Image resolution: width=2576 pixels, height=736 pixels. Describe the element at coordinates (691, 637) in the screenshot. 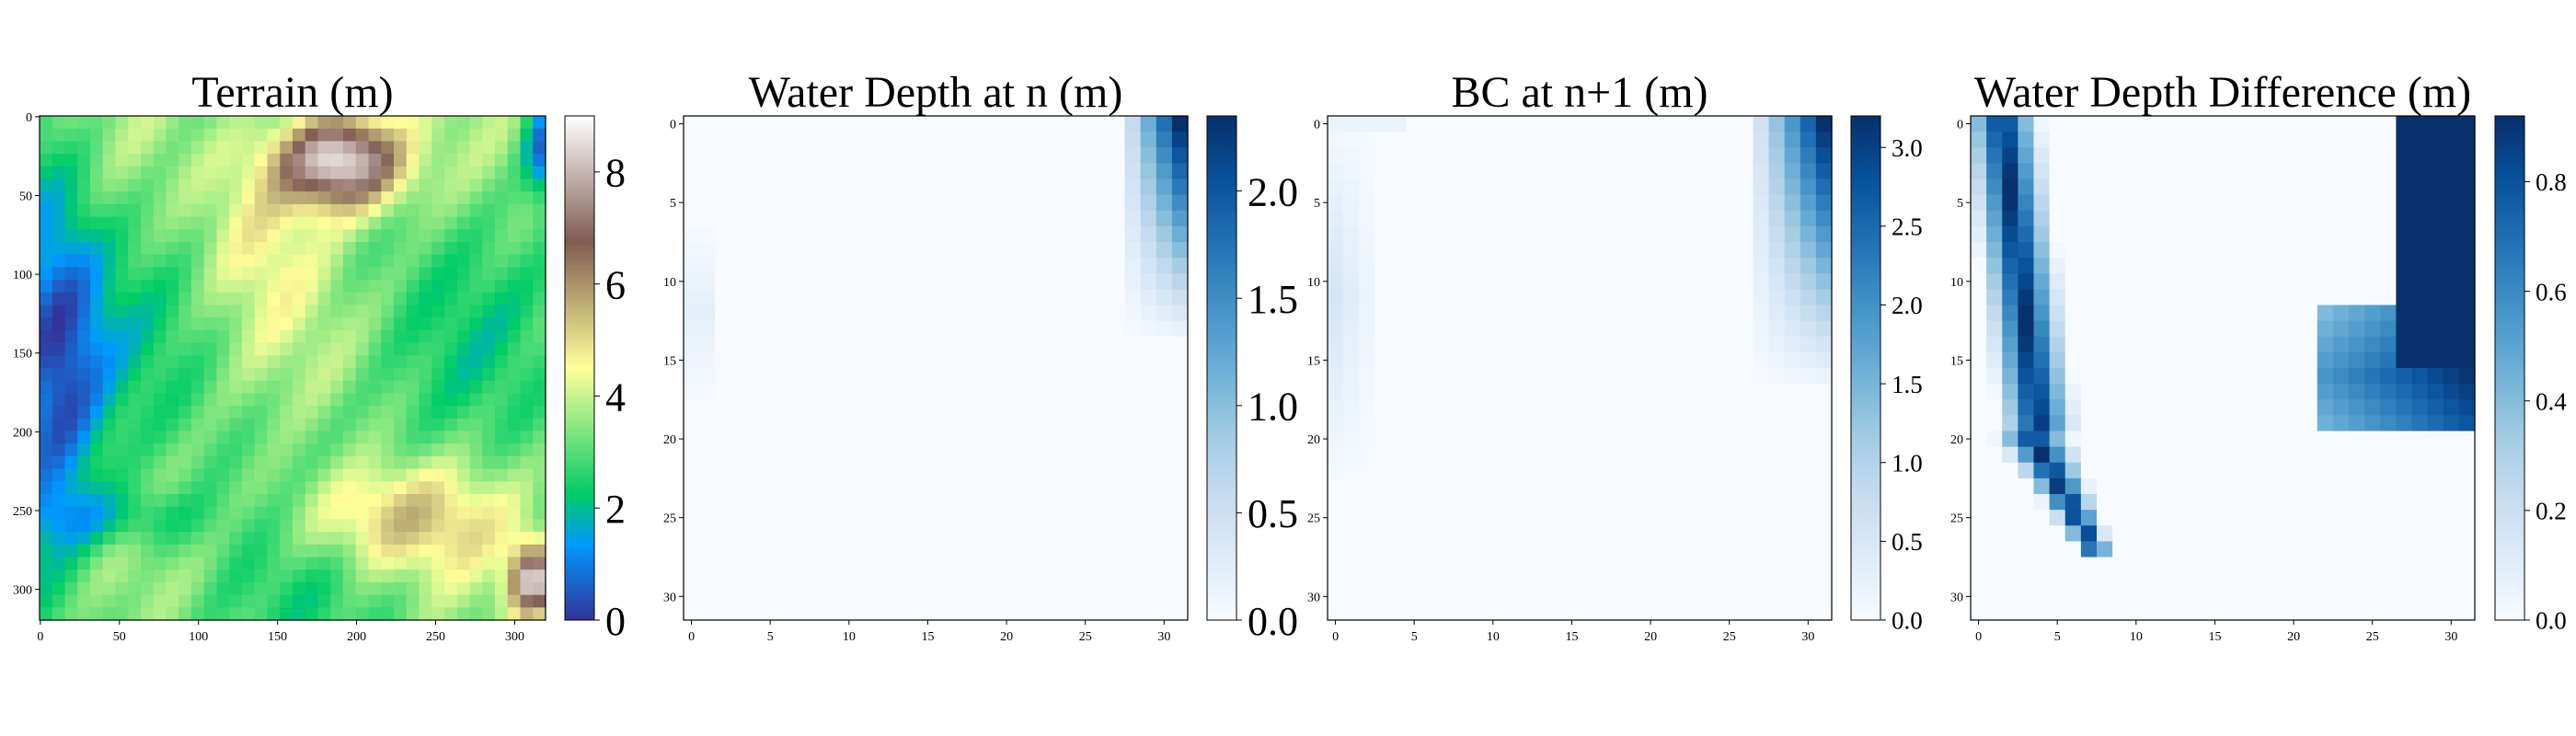

I see `x-tick-label: 0` at that location.